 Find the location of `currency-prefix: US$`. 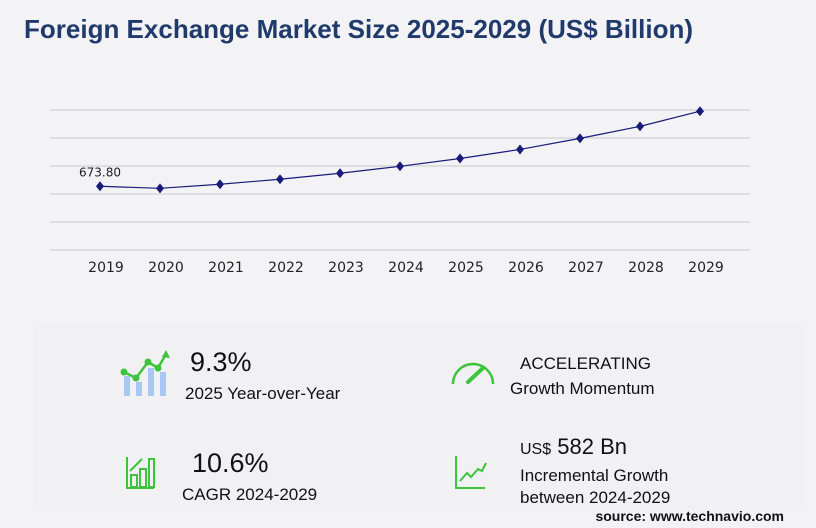

currency-prefix: US$ is located at coordinates (536, 449).